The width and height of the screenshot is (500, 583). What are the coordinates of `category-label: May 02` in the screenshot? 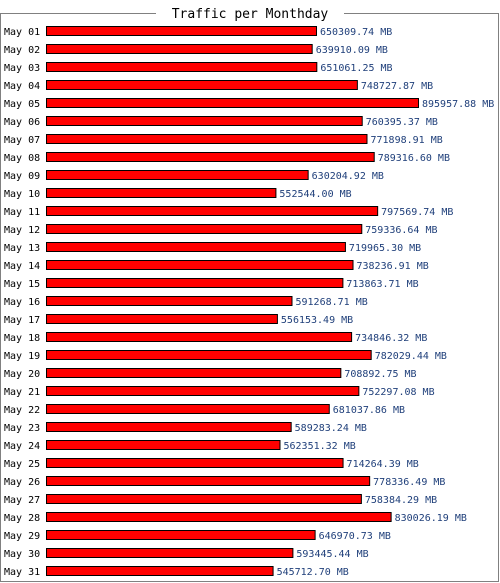 It's located at (22, 50).